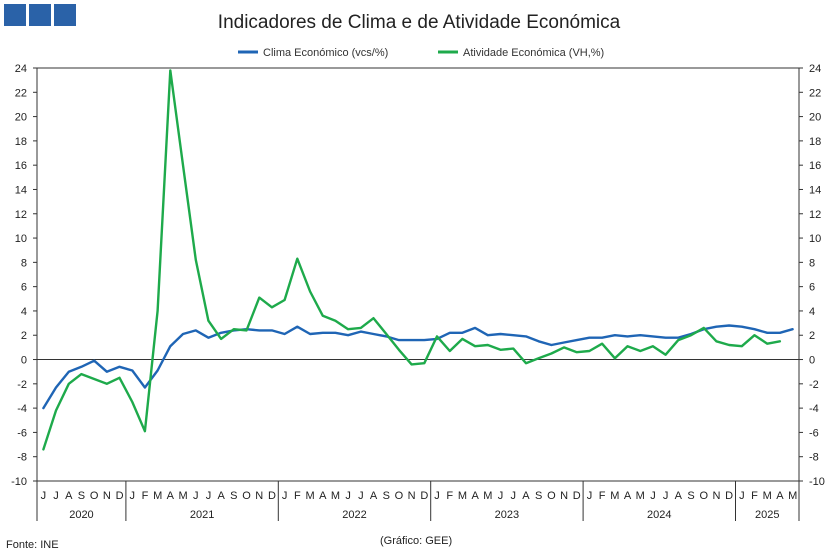 The width and height of the screenshot is (839, 559). I want to click on y-tick-label-left: -8, so click(22, 458).